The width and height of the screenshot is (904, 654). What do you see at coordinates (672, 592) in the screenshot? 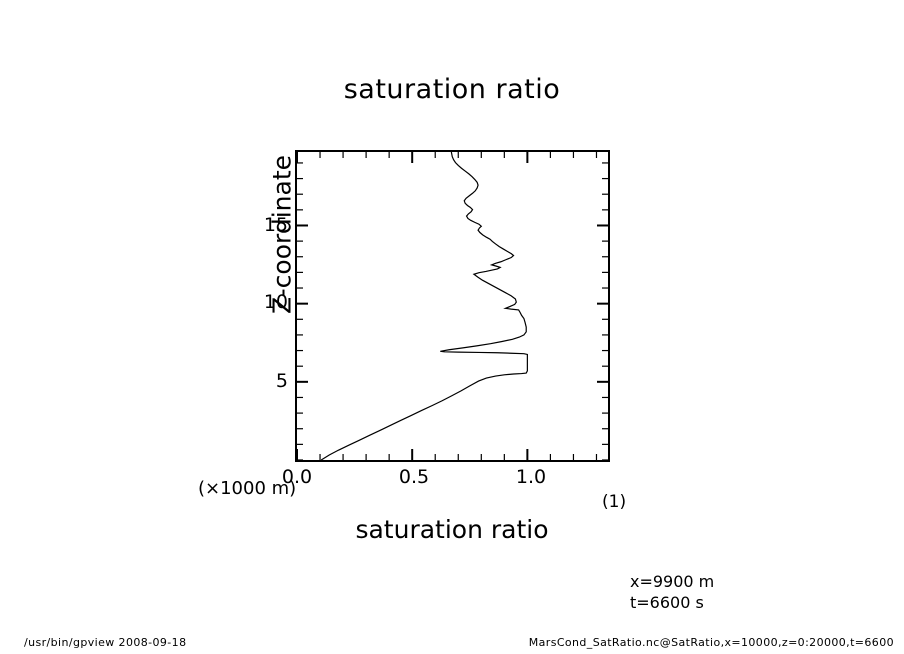
I see `plot-annotations: x=9900 m t=6600 s` at bounding box center [672, 592].